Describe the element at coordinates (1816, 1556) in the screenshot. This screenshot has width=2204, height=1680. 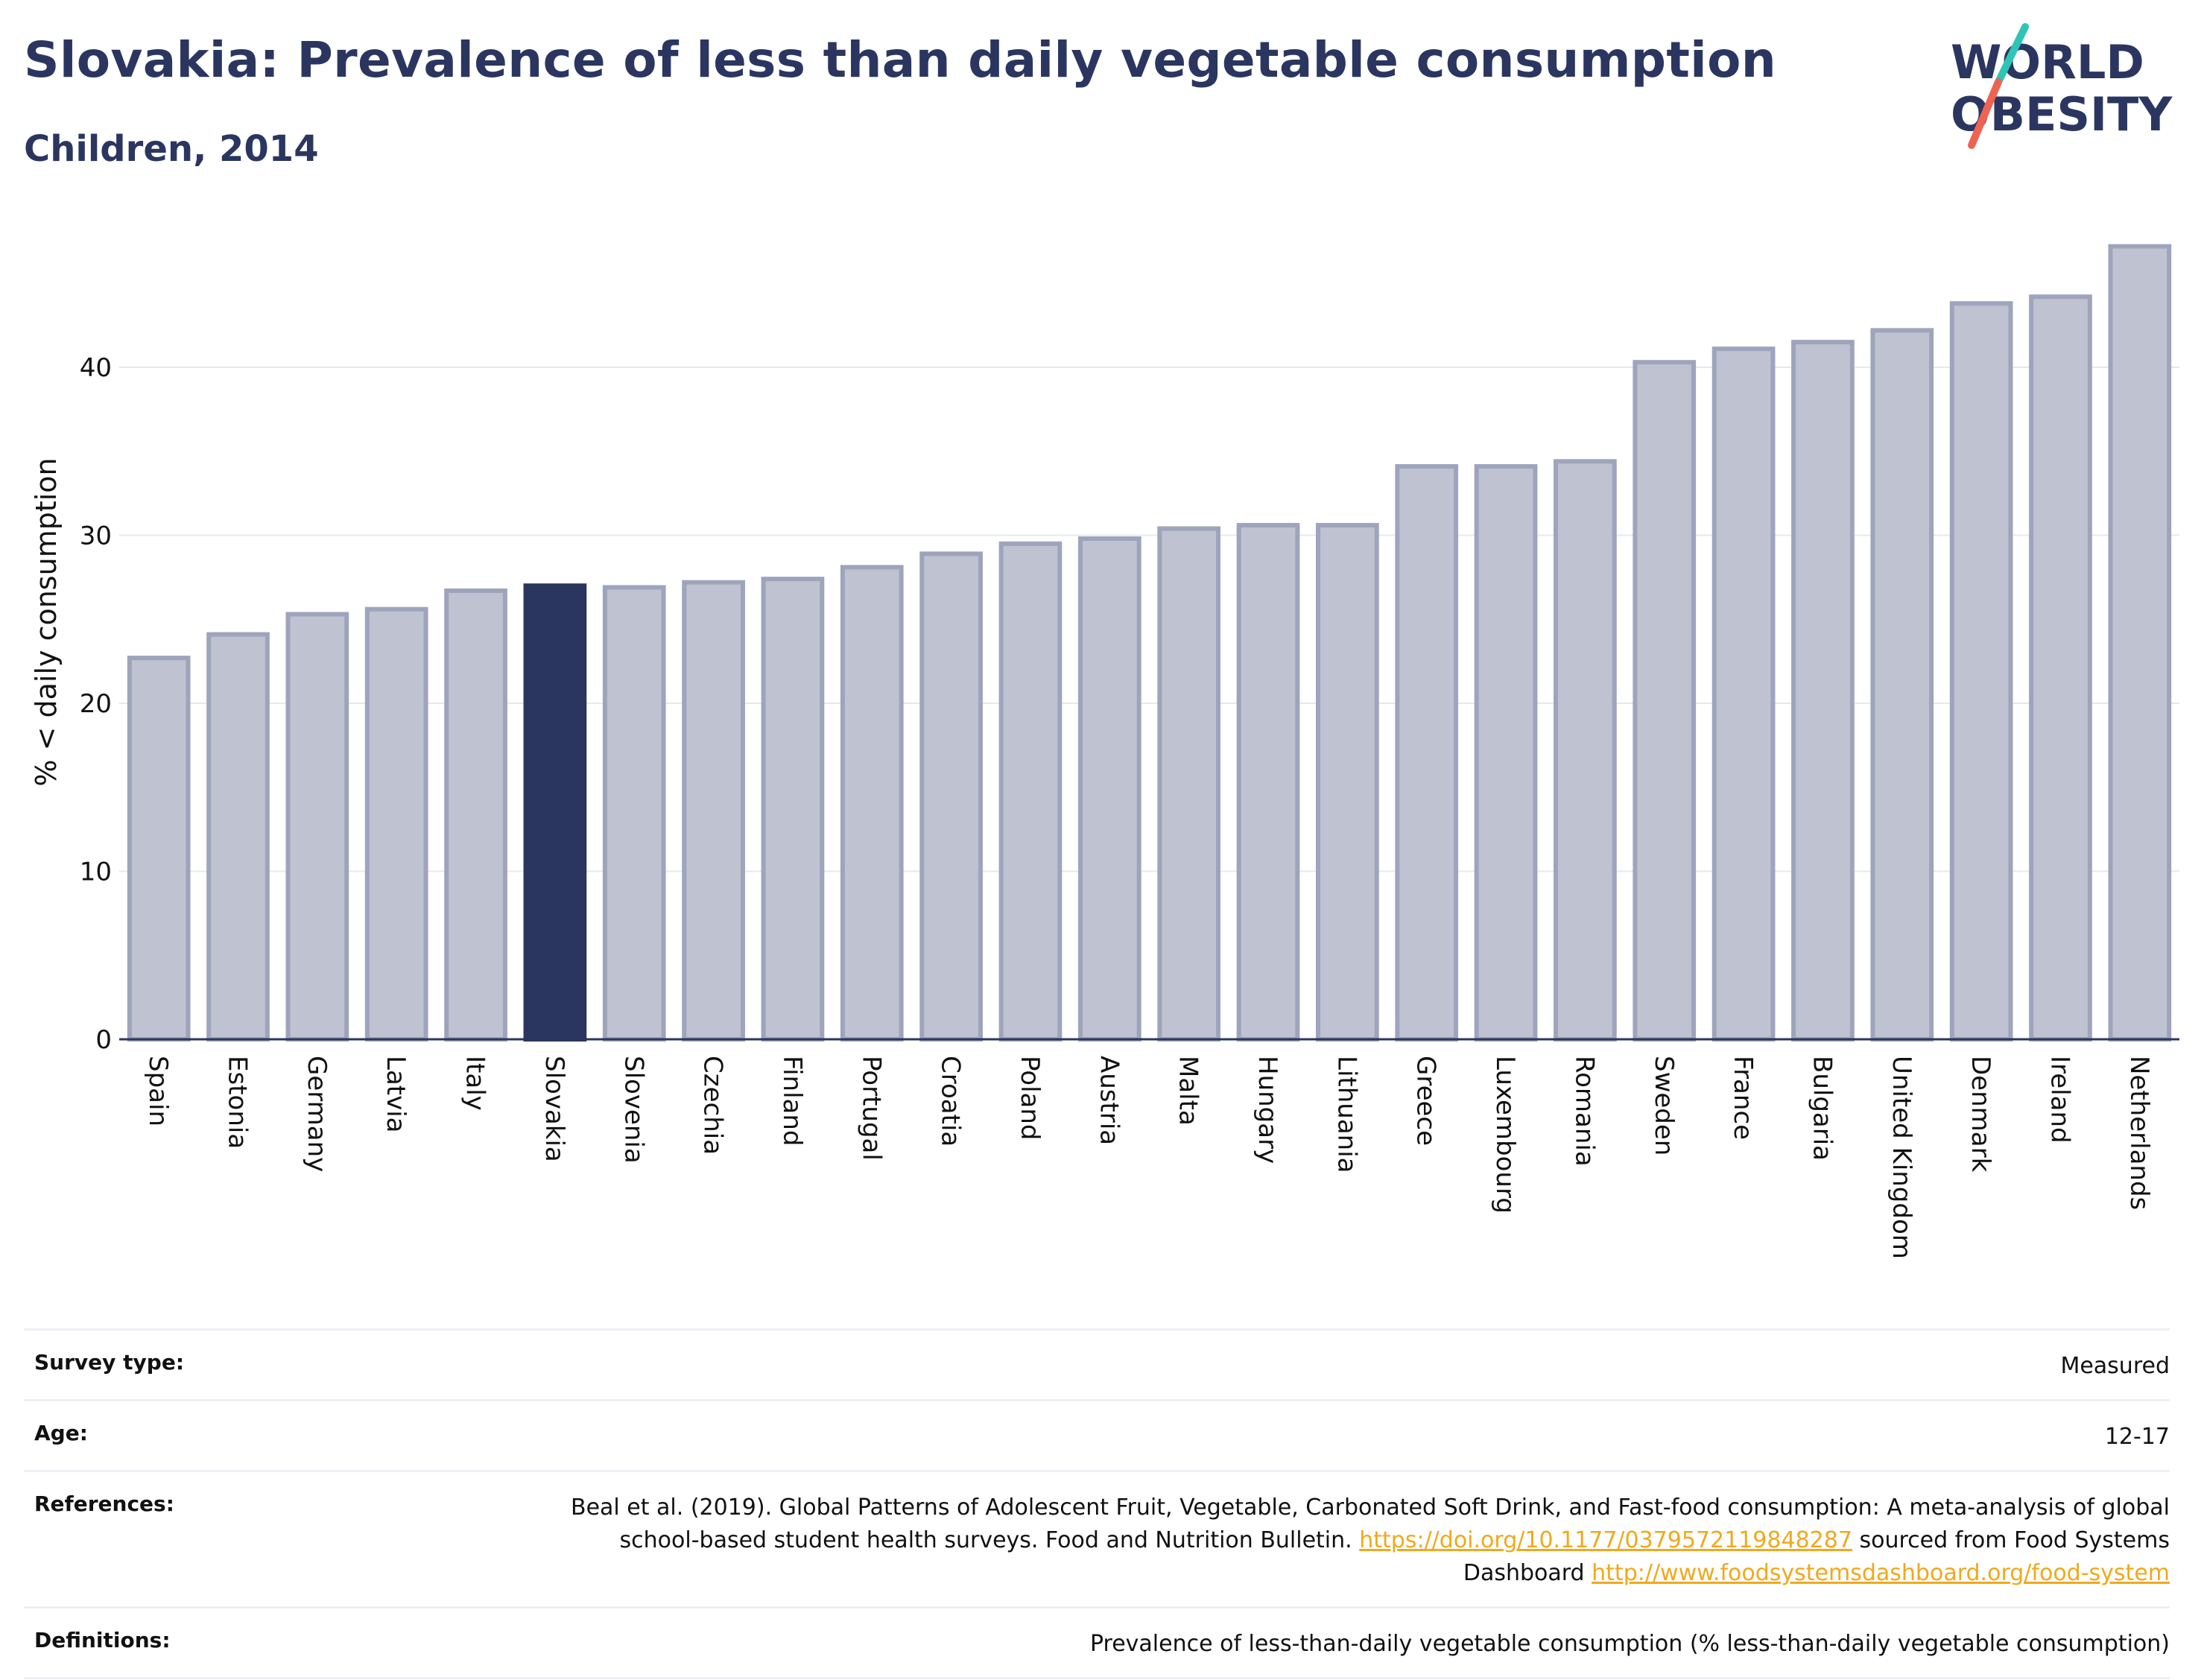
I see `references-source-text: sourced from Food Systems Dashboard` at that location.